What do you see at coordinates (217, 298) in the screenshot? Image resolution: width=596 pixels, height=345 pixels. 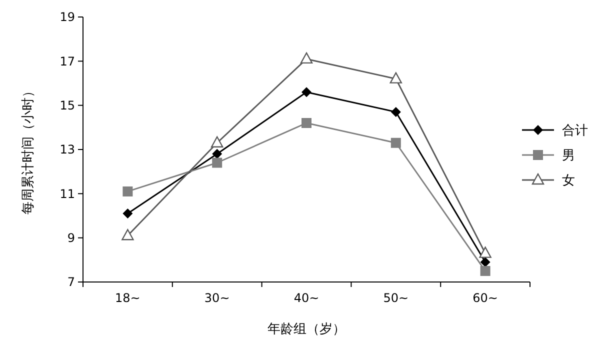 I see `x-tick-label: 30~` at bounding box center [217, 298].